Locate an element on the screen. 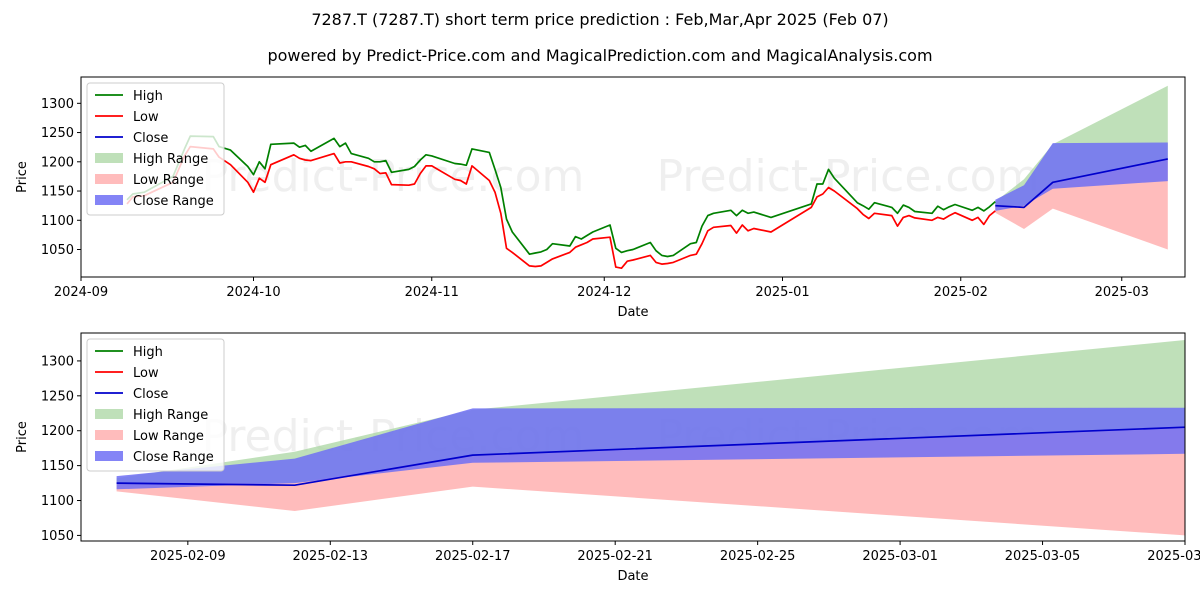 The image size is (1200, 600). x-tick-label: 2025-03-09 is located at coordinates (1173, 556).